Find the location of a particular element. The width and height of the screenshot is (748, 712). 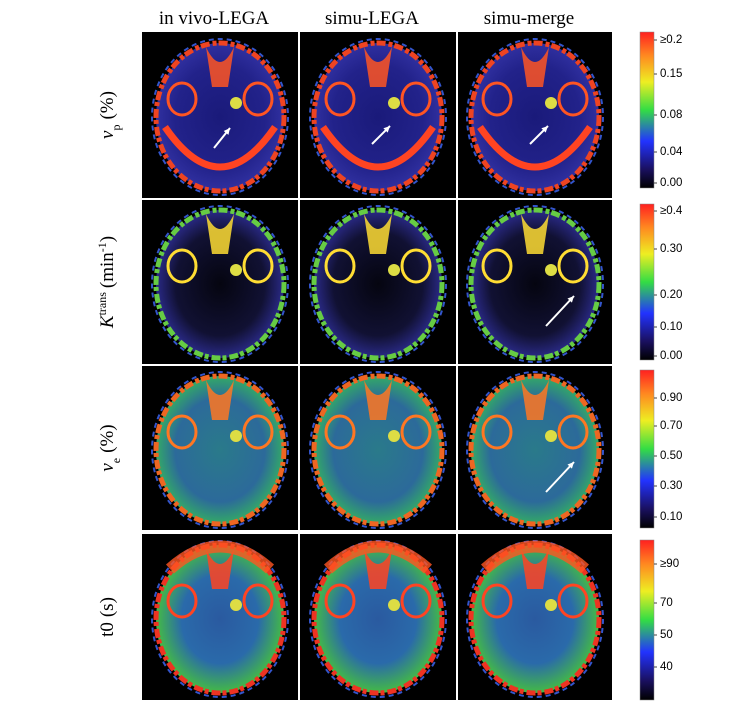

colorbar-tick-label: ≥0.2 is located at coordinates (671, 40).